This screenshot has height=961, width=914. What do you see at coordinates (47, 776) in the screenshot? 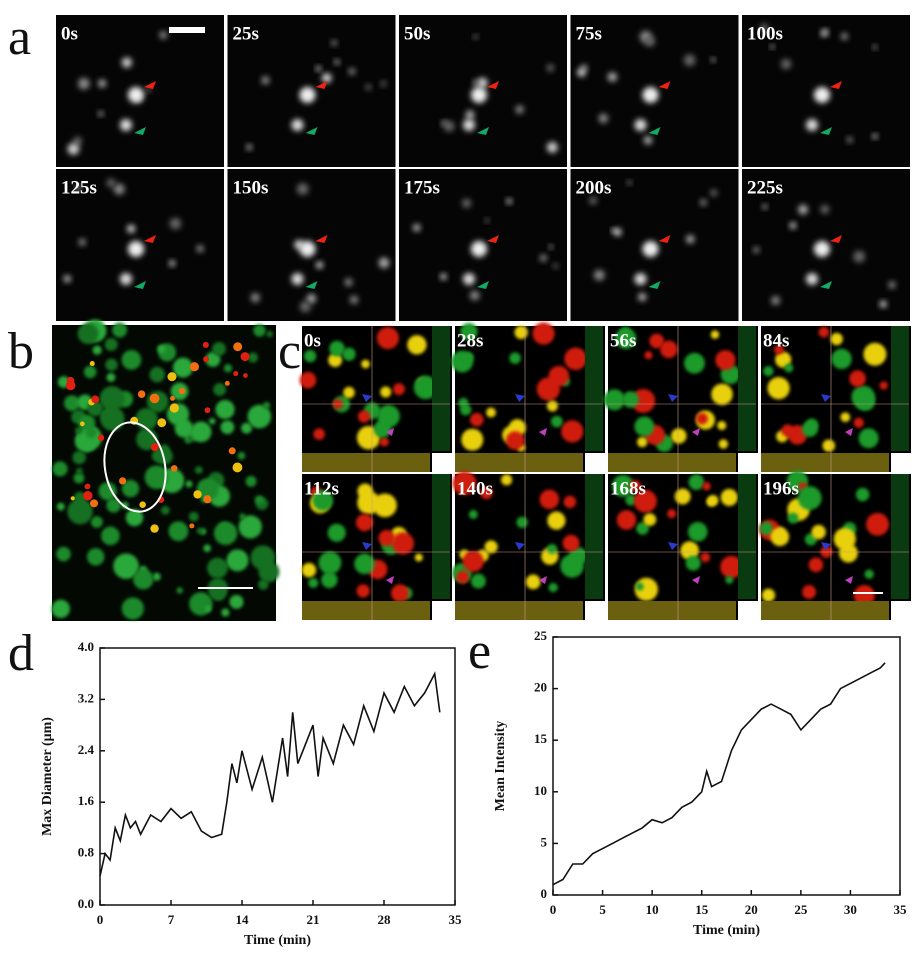
I see `y-axis-title: Max Diameter (μm)` at bounding box center [47, 776].